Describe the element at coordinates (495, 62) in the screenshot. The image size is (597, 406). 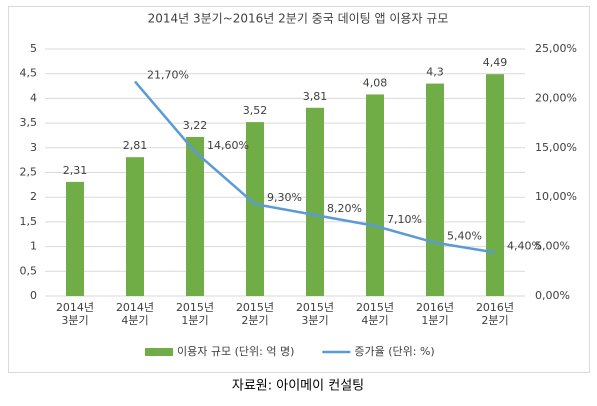
I see `data-label: 4,49` at that location.